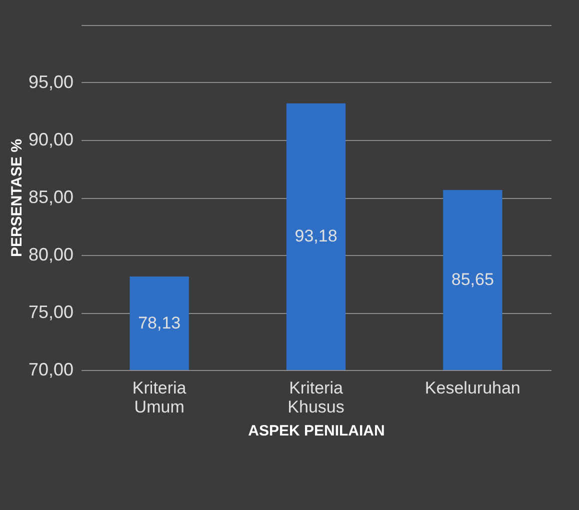 The height and width of the screenshot is (510, 579). What do you see at coordinates (472, 388) in the screenshot?
I see `x-tick-label: Keseluruhan` at bounding box center [472, 388].